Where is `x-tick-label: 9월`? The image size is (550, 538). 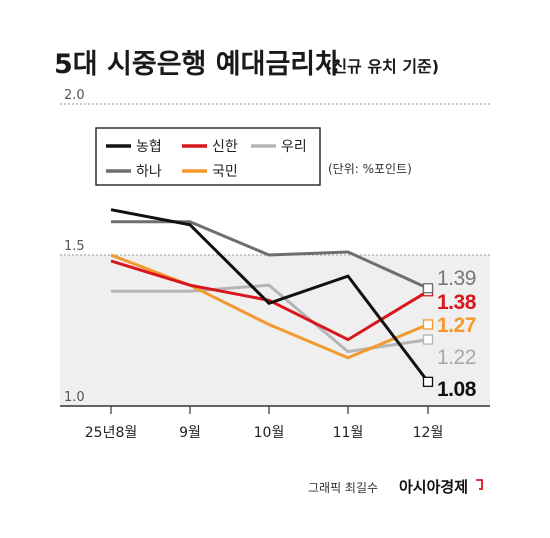 x-tick-label: 9월 is located at coordinates (190, 433).